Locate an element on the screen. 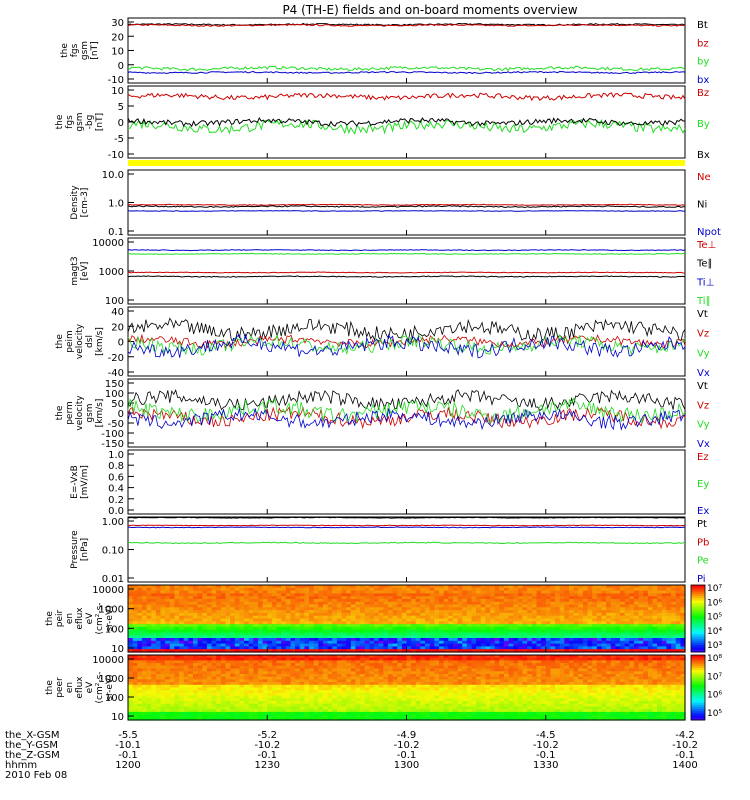 This screenshot has height=800, width=750. x-row-value: -4.9 is located at coordinates (407, 735).